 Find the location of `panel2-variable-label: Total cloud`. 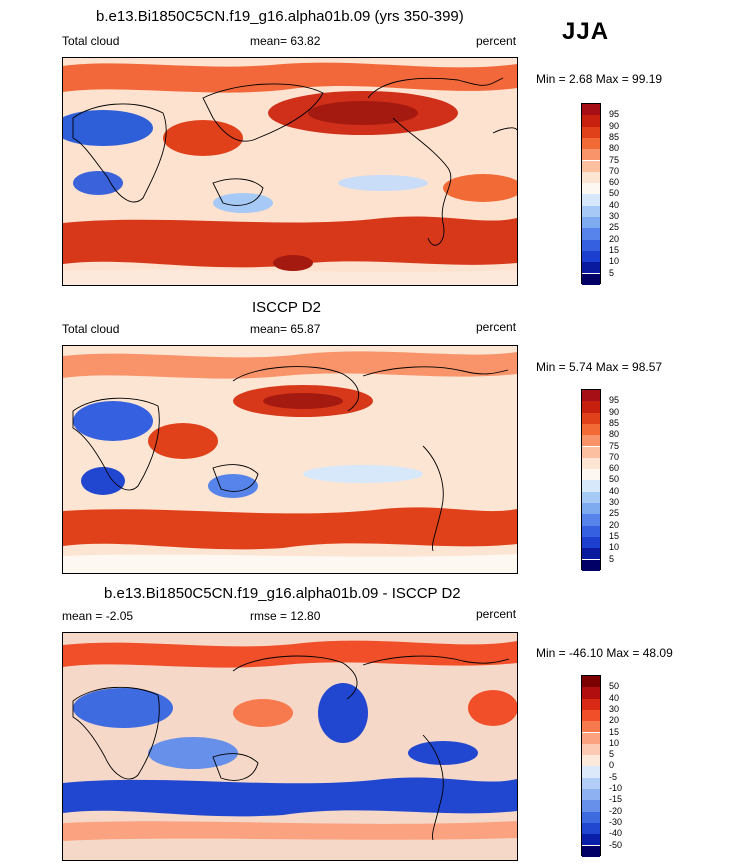

panel2-variable-label: Total cloud is located at coordinates (91, 329).